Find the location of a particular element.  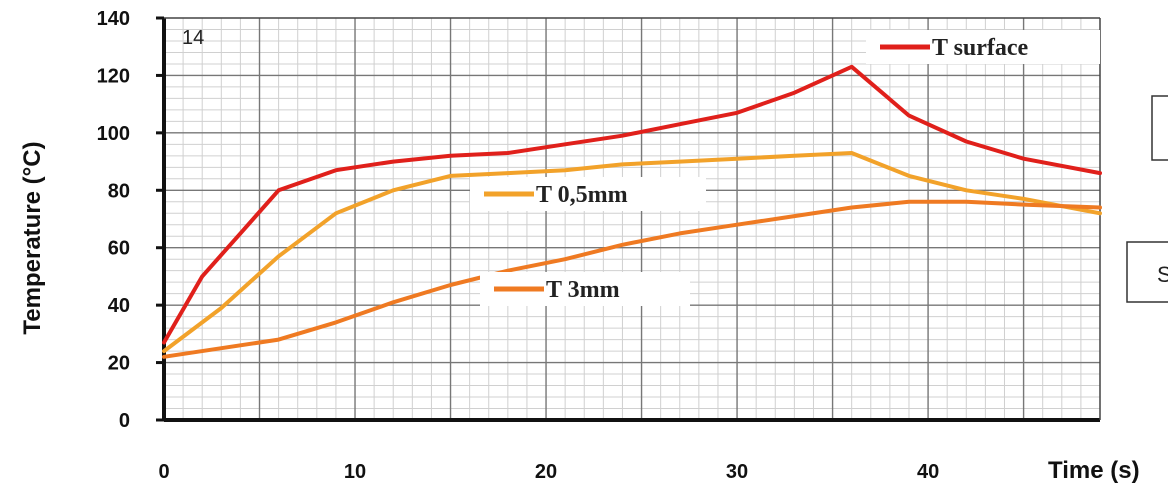

y-axis-title: Temperature (°C) is located at coordinates (32, 237).